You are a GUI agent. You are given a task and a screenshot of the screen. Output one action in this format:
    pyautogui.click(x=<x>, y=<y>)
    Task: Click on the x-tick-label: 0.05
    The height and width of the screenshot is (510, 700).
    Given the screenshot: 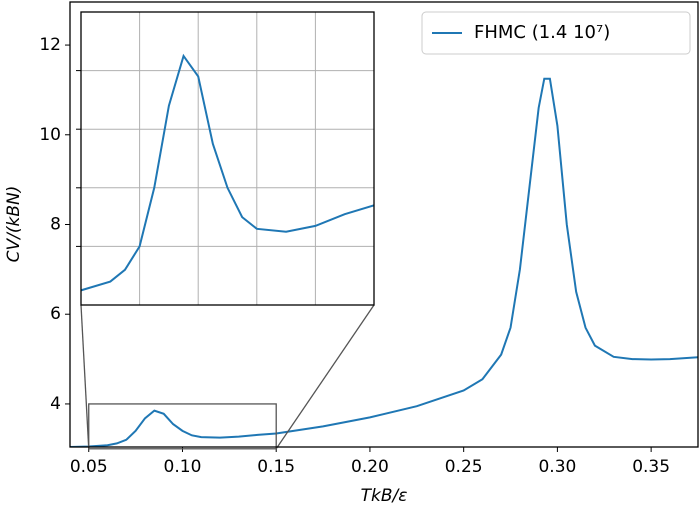 What is the action you would take?
    pyautogui.click(x=89, y=467)
    